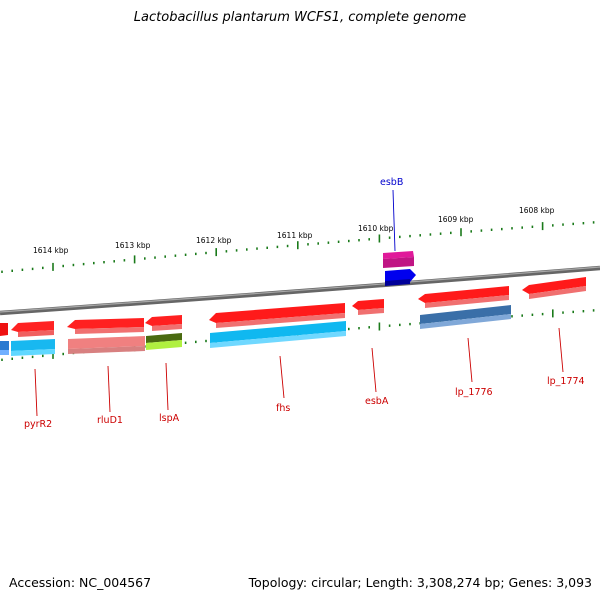 Image resolution: width=600 pixels, height=600 pixels. What do you see at coordinates (474, 392) in the screenshot?
I see `gene-label-lp_1776: lp_1776` at bounding box center [474, 392].